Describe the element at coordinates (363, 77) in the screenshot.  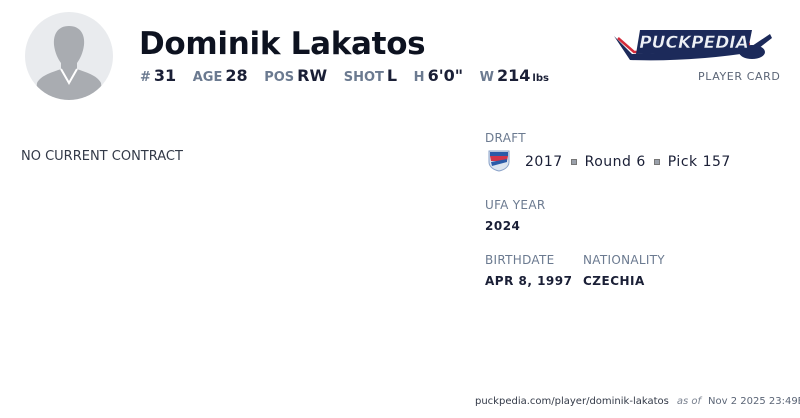
I see `stat-shot-label: SHOT` at that location.